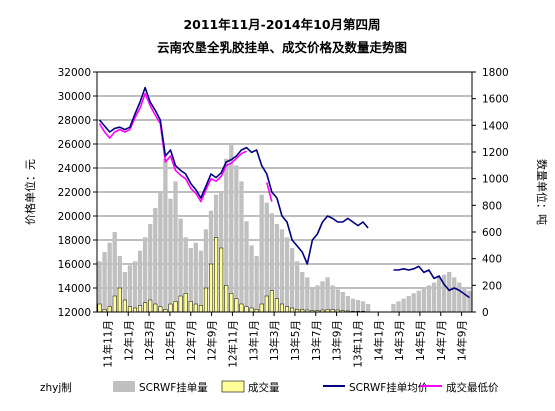 Image resolution: width=555 pixels, height=411 pixels. Describe the element at coordinates (295, 340) in the screenshot. I see `x-tick-label: 13年5月` at that location.